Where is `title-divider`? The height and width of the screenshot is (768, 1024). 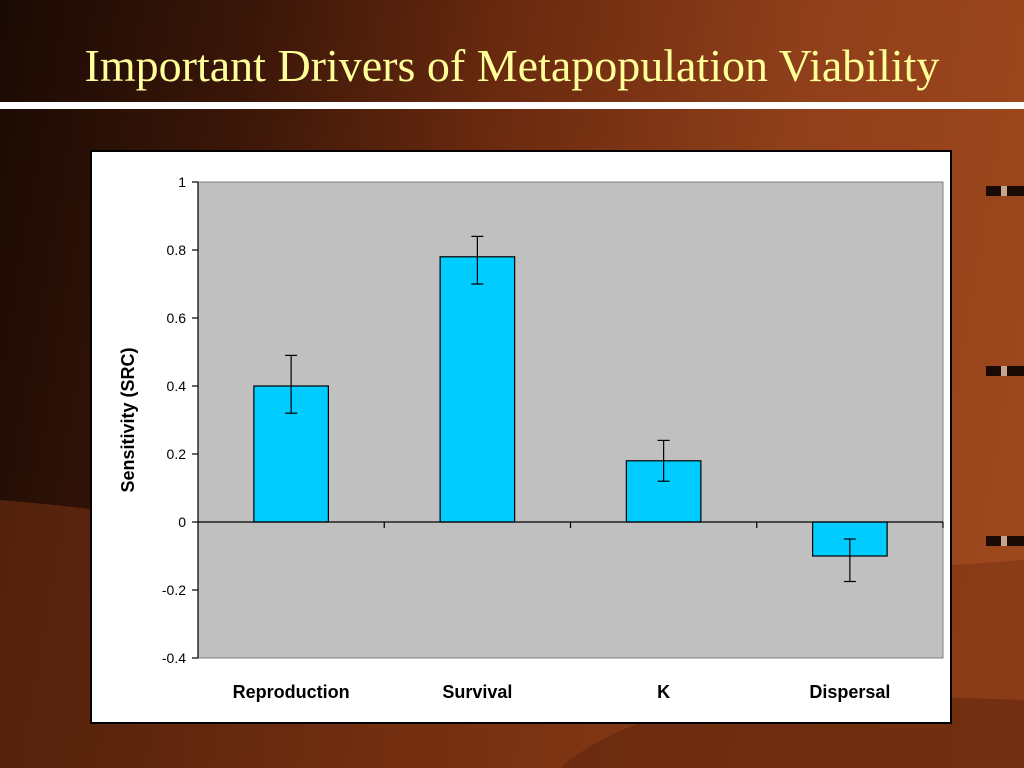 title-divider is located at coordinates (512, 105).